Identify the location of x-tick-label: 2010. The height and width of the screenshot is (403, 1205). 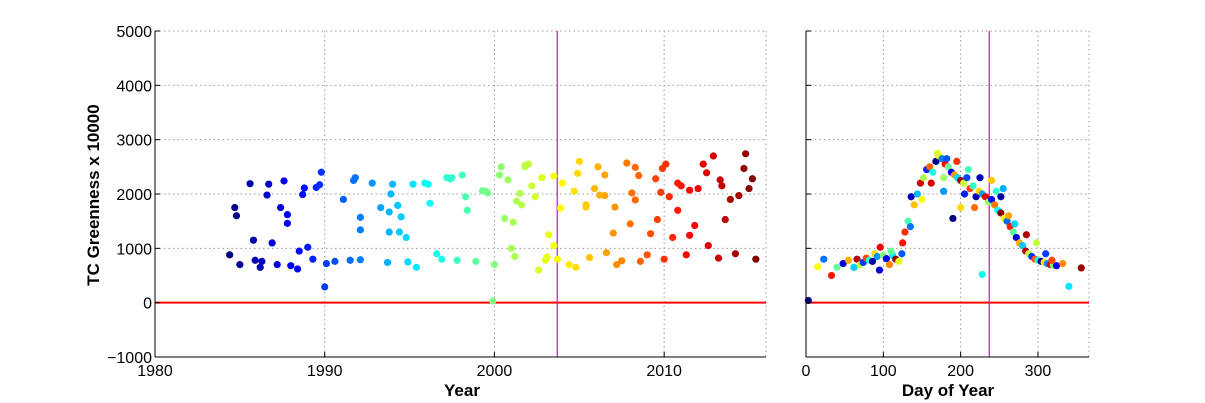
(664, 371).